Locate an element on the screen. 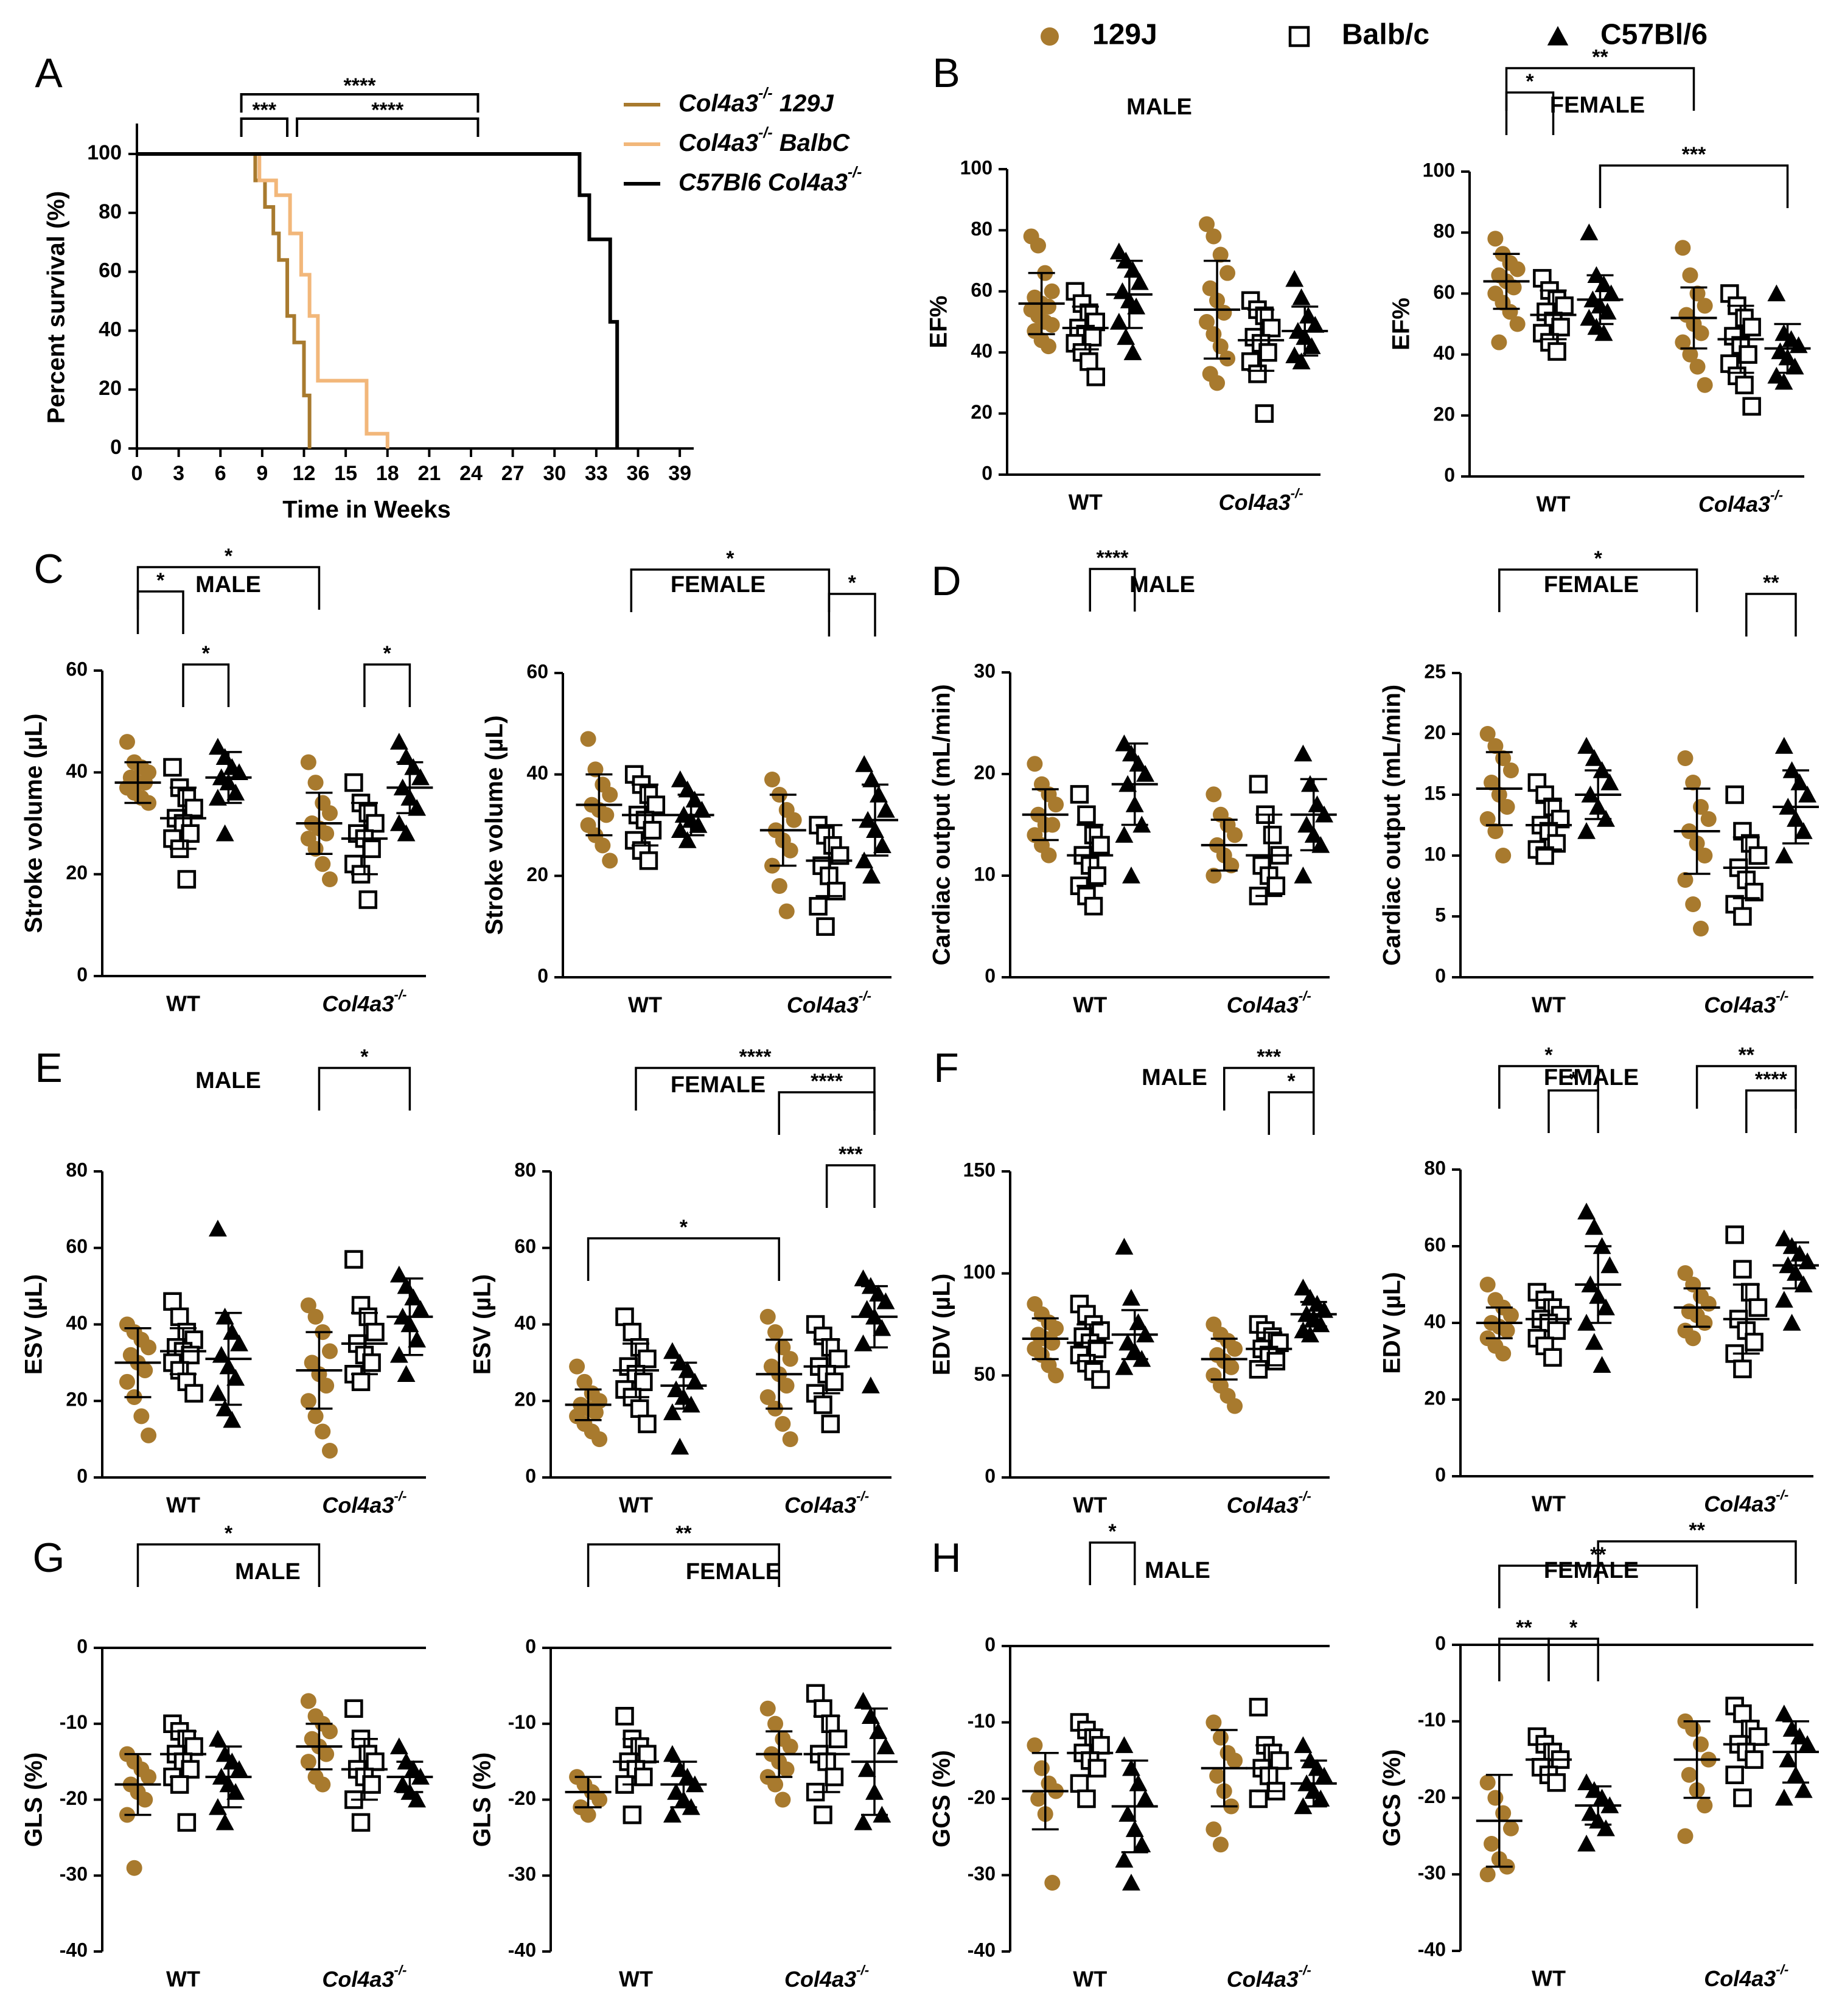  category-label: WT is located at coordinates (1086, 503).